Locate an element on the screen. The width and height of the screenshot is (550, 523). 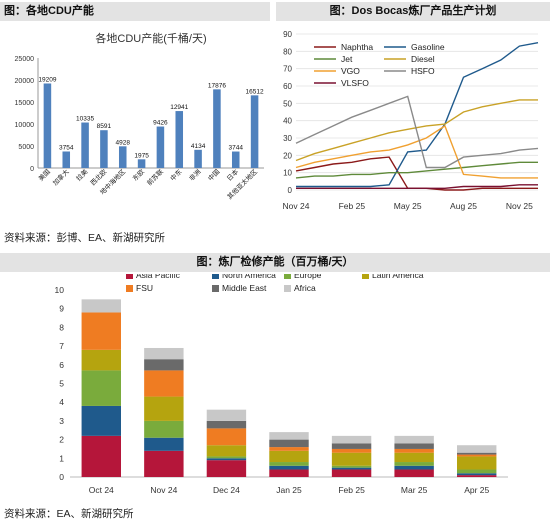
y-tick-label: 20000 is located at coordinates (25, 81).